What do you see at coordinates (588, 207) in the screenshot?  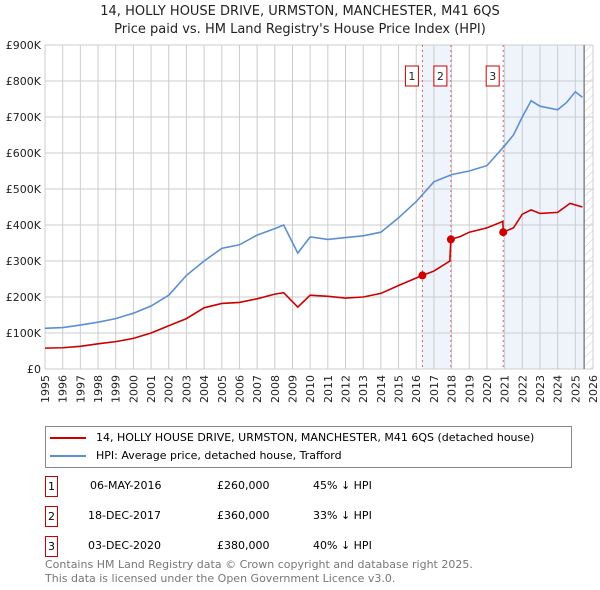 I see `forecast-hatch` at bounding box center [588, 207].